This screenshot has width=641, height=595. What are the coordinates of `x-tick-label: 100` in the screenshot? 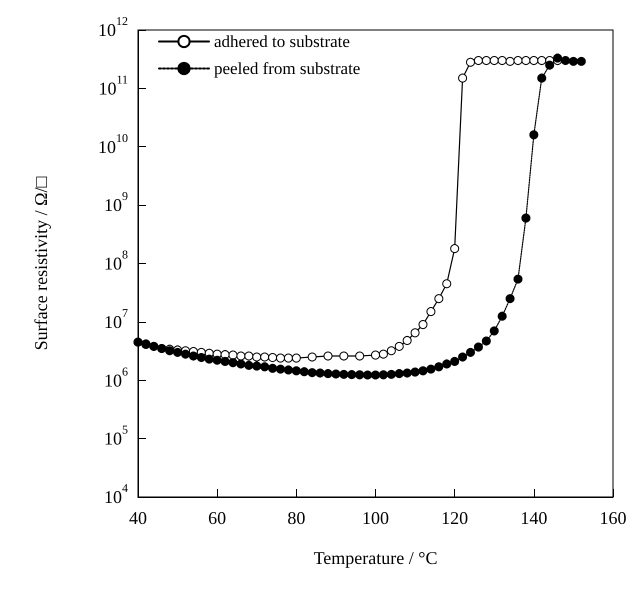 It's located at (375, 518).